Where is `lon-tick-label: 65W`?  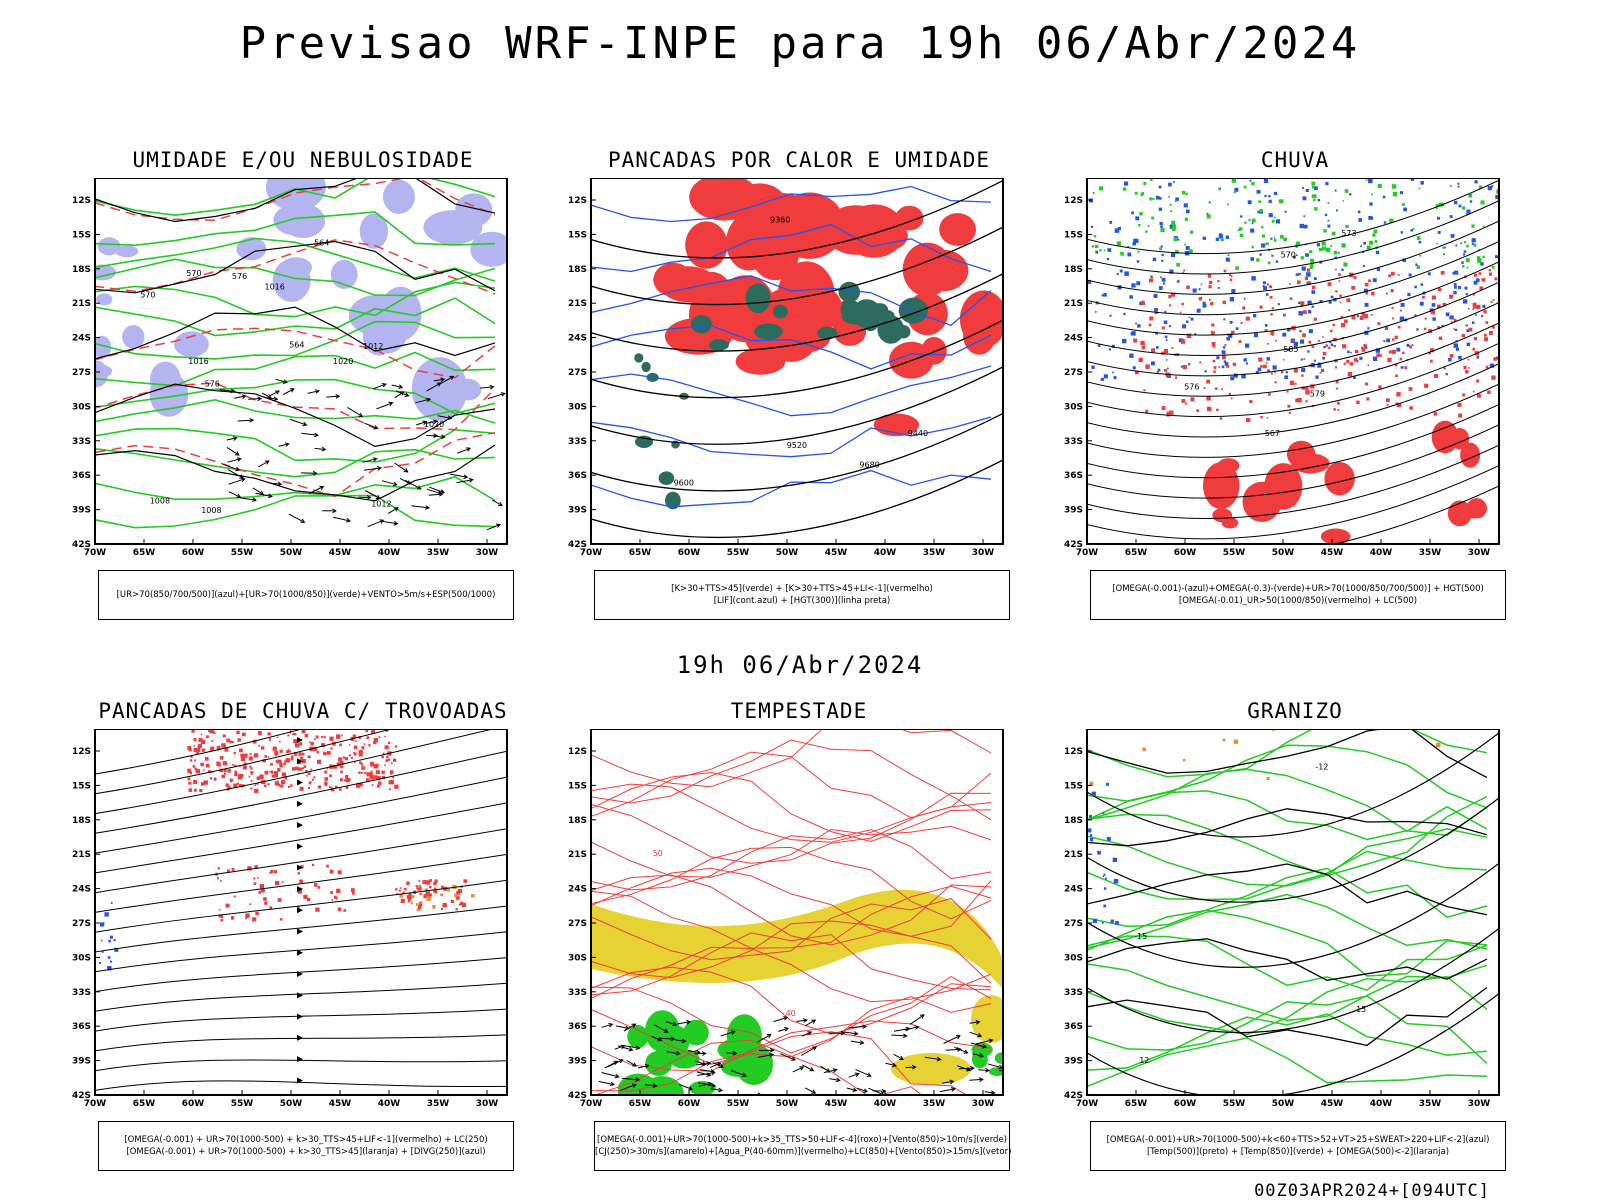
lon-tick-label: 65W is located at coordinates (1136, 1104).